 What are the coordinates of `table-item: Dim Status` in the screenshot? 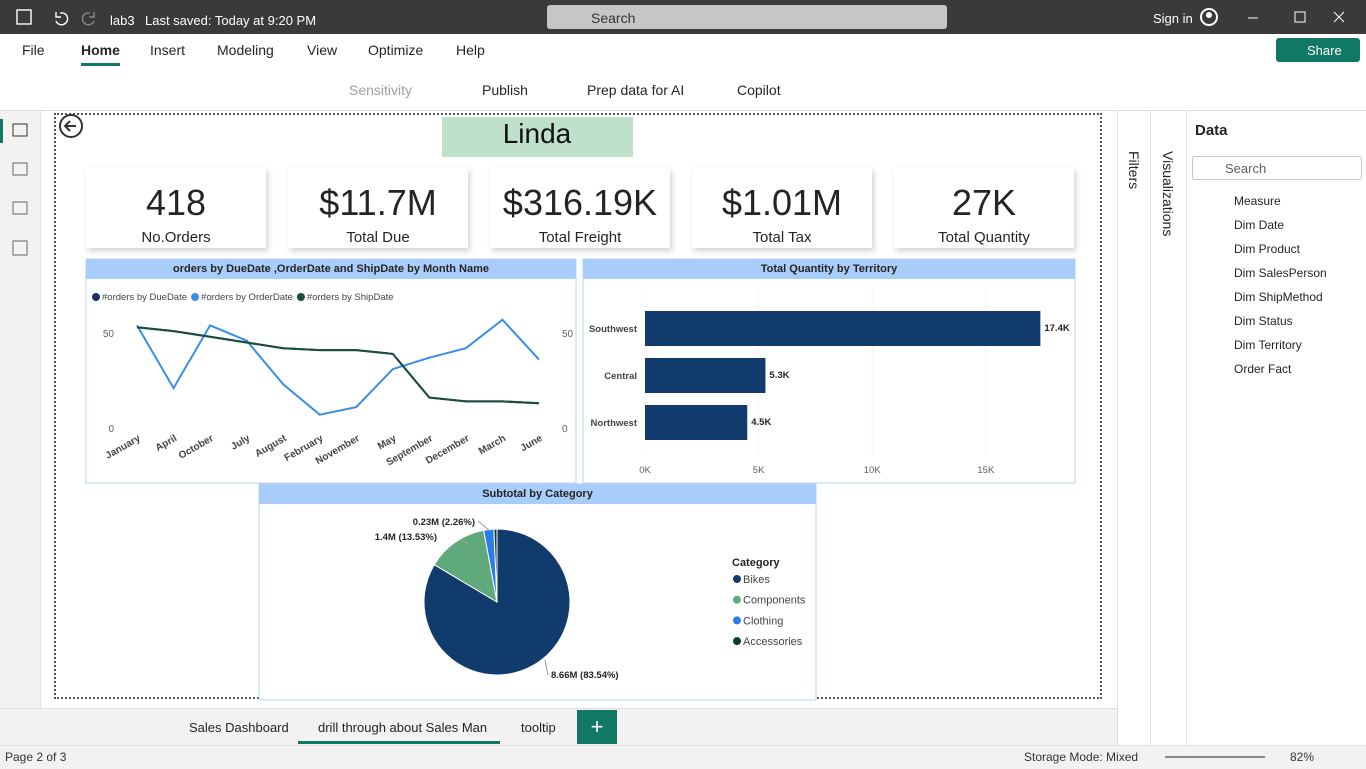 It's located at (1263, 321).